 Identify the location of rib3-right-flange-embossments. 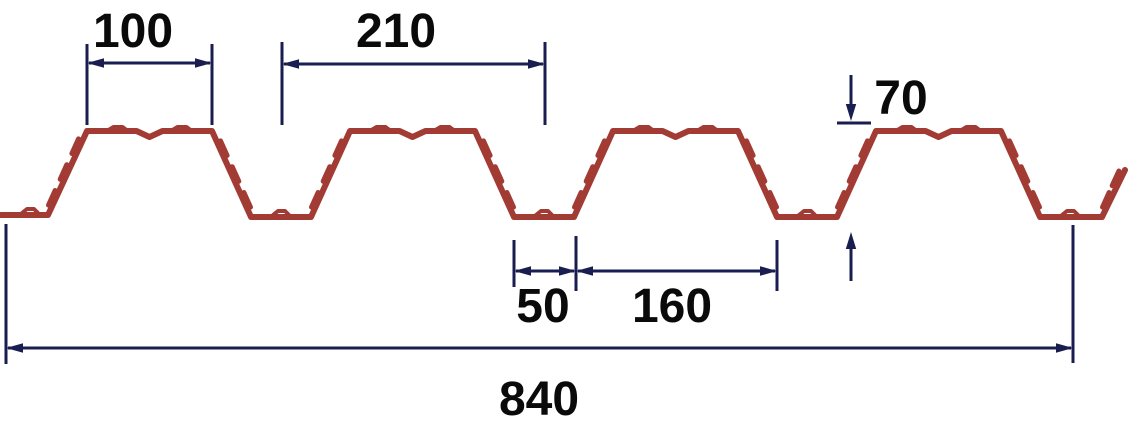
(762, 174).